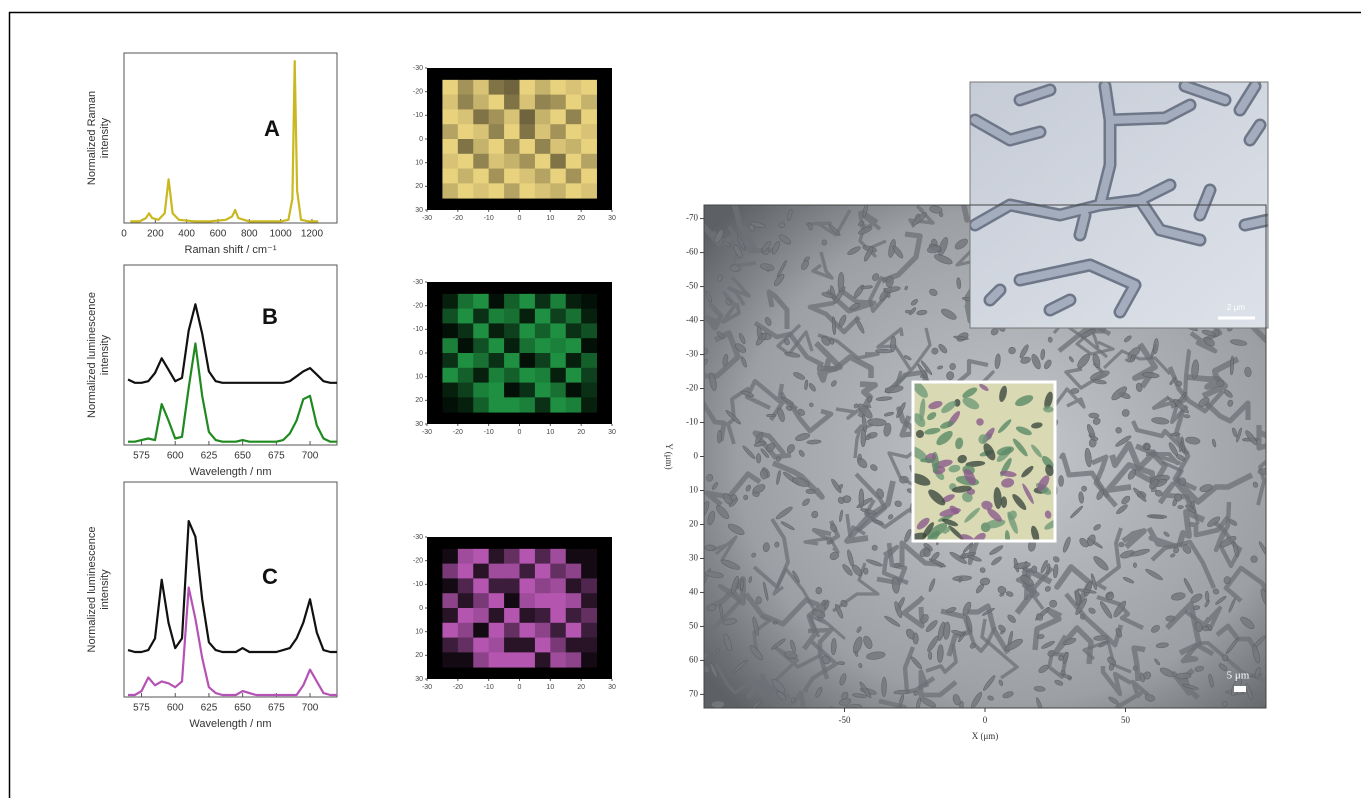 The height and width of the screenshot is (798, 1361). What do you see at coordinates (669, 456) in the screenshot?
I see `y-axis-label: Y (μm)` at bounding box center [669, 456].